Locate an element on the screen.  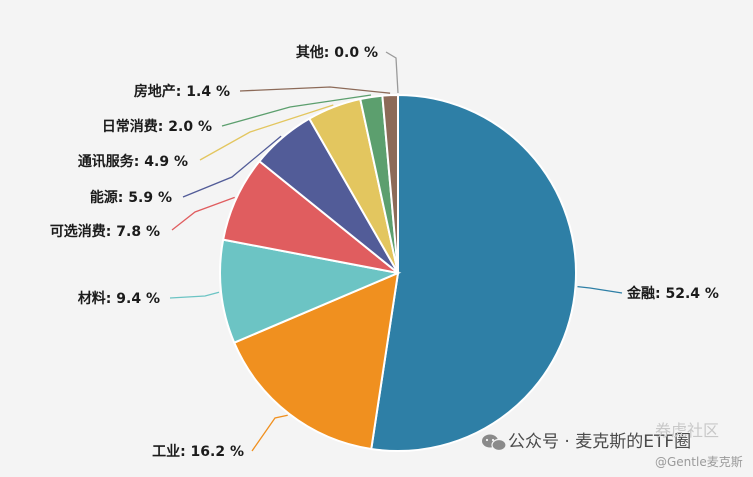
watermark-account: 公众号 · 麦克斯的ETF圈 is located at coordinates (599, 442).